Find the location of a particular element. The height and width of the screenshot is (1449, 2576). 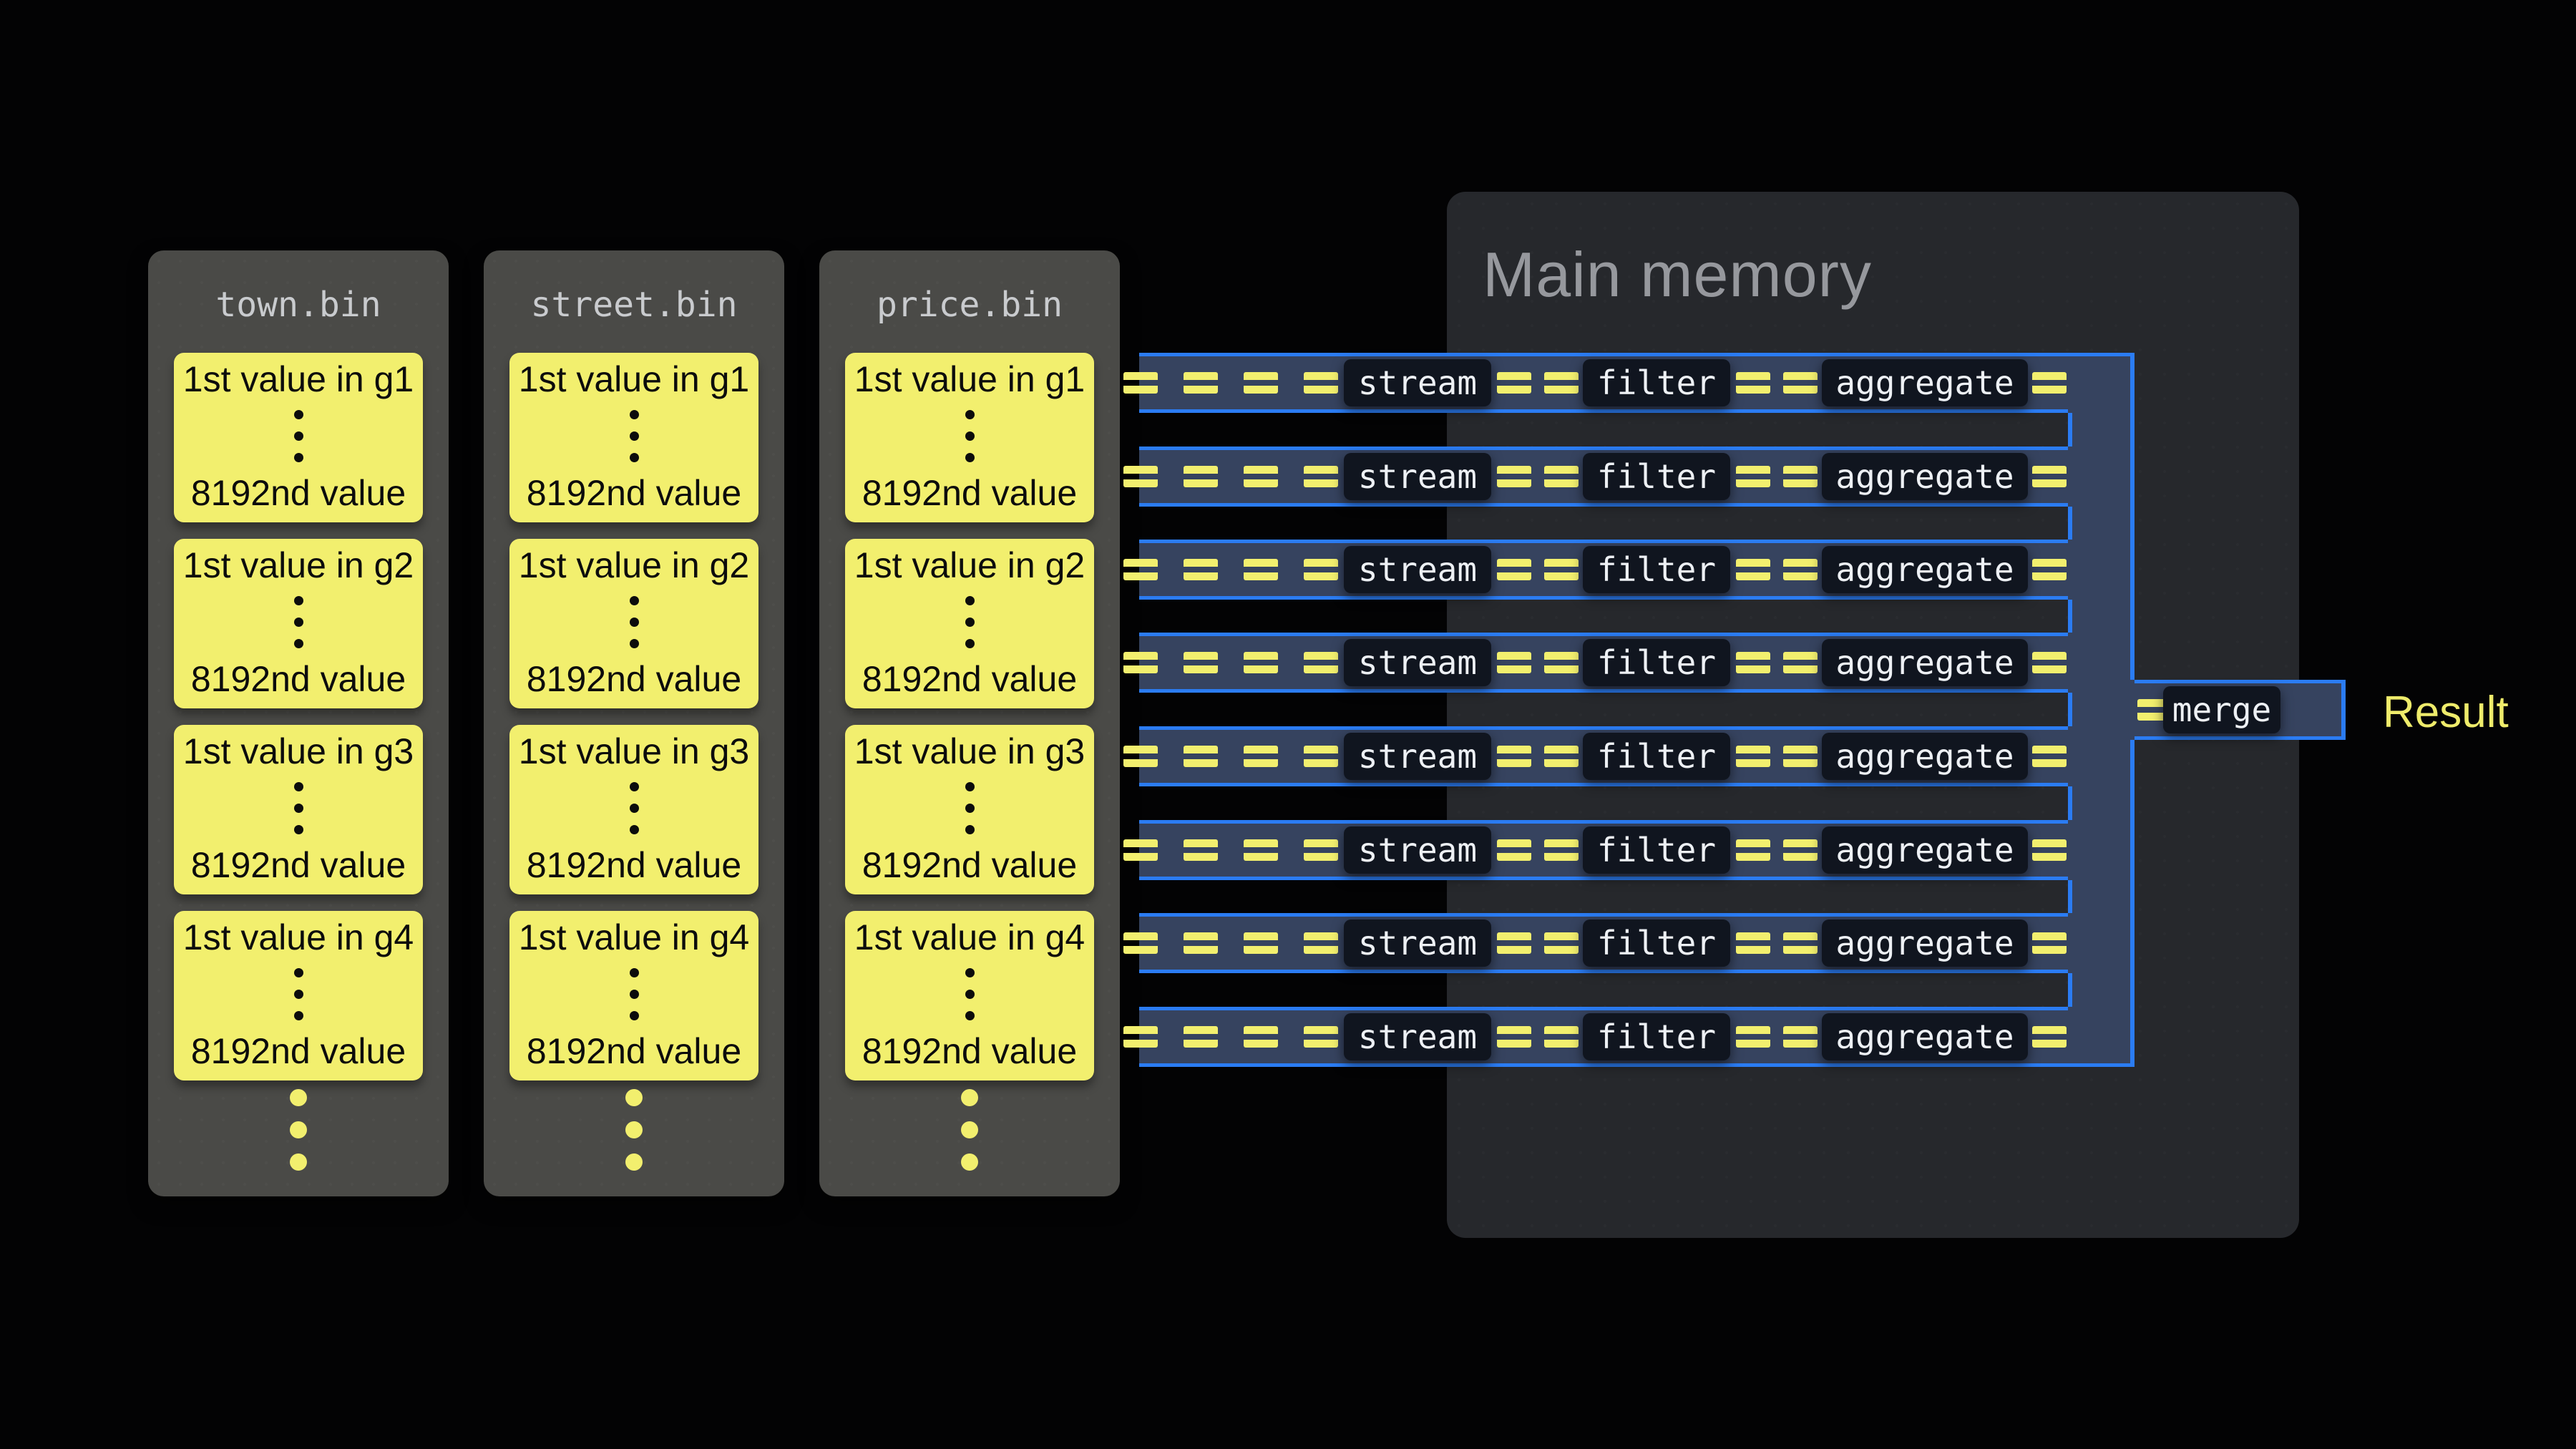

pipeline-row-5: stream filter aggregate is located at coordinates (1595, 756).